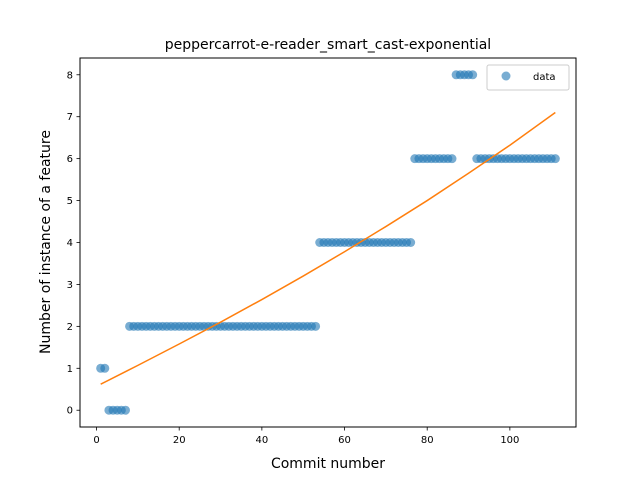 This screenshot has width=640, height=480. What do you see at coordinates (506, 76) in the screenshot?
I see `legend-marker-data` at bounding box center [506, 76].